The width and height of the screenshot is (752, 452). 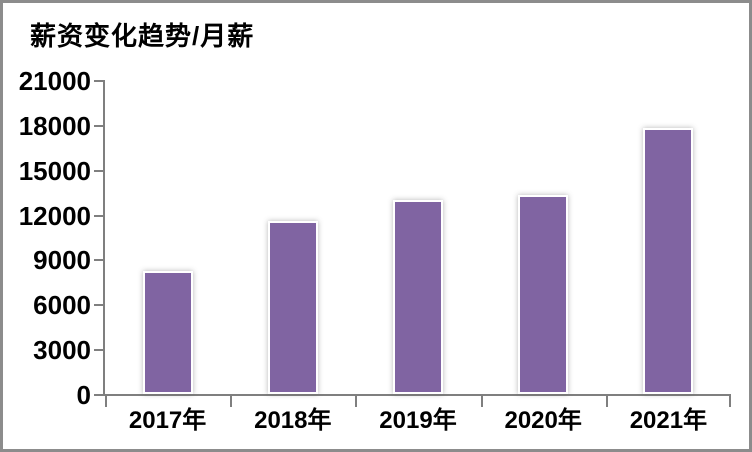 What do you see at coordinates (104, 238) in the screenshot?
I see `y-axis-line` at bounding box center [104, 238].